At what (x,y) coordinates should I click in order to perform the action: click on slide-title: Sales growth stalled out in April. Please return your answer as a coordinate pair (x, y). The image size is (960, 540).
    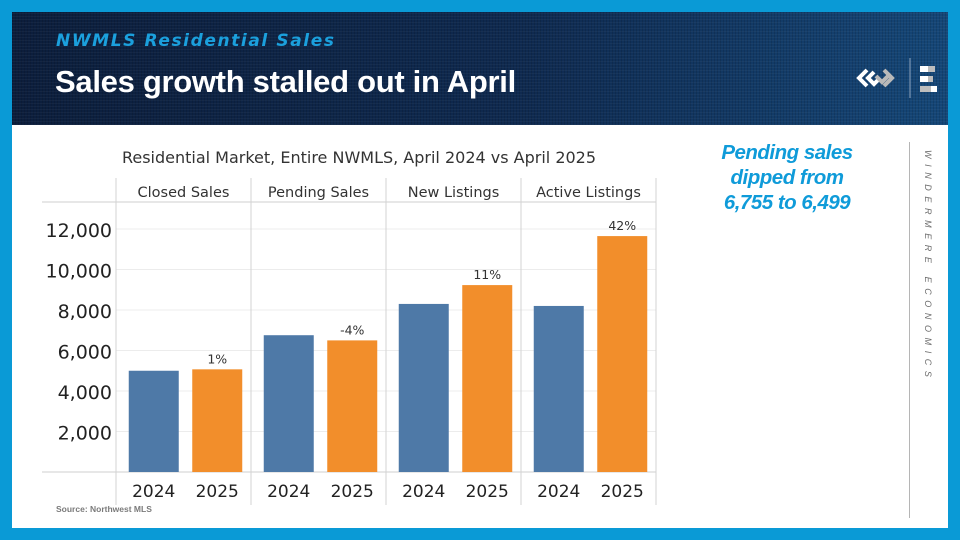
    Looking at the image, I should click on (285, 81).